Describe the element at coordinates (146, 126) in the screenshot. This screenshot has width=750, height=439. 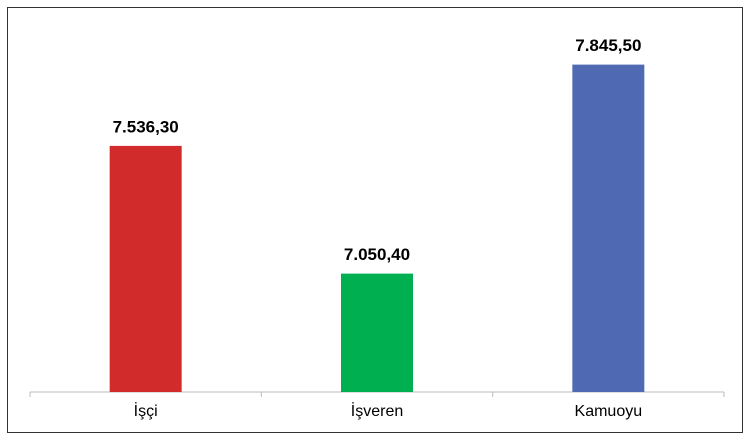
I see `value-label: 7.536,30` at that location.